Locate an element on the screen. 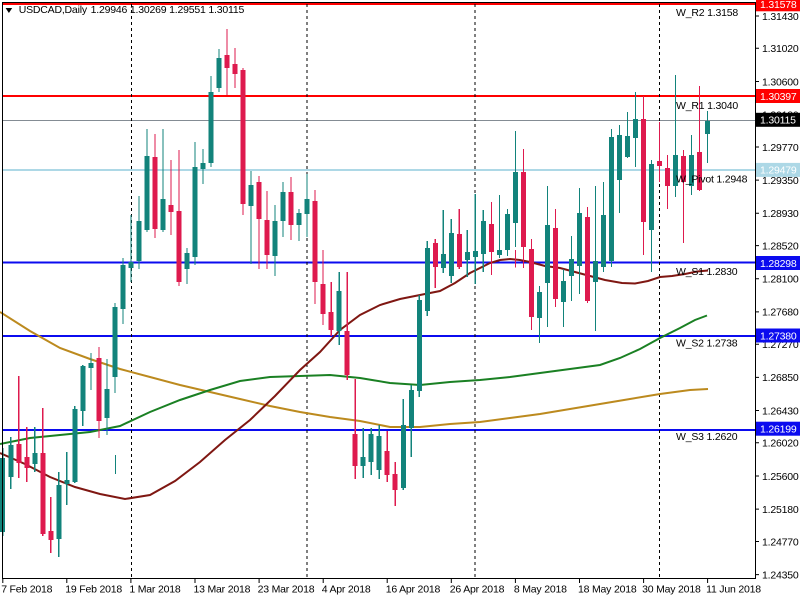 The width and height of the screenshot is (800, 600). svg-text: 26 Apr 2018 is located at coordinates (477, 590).